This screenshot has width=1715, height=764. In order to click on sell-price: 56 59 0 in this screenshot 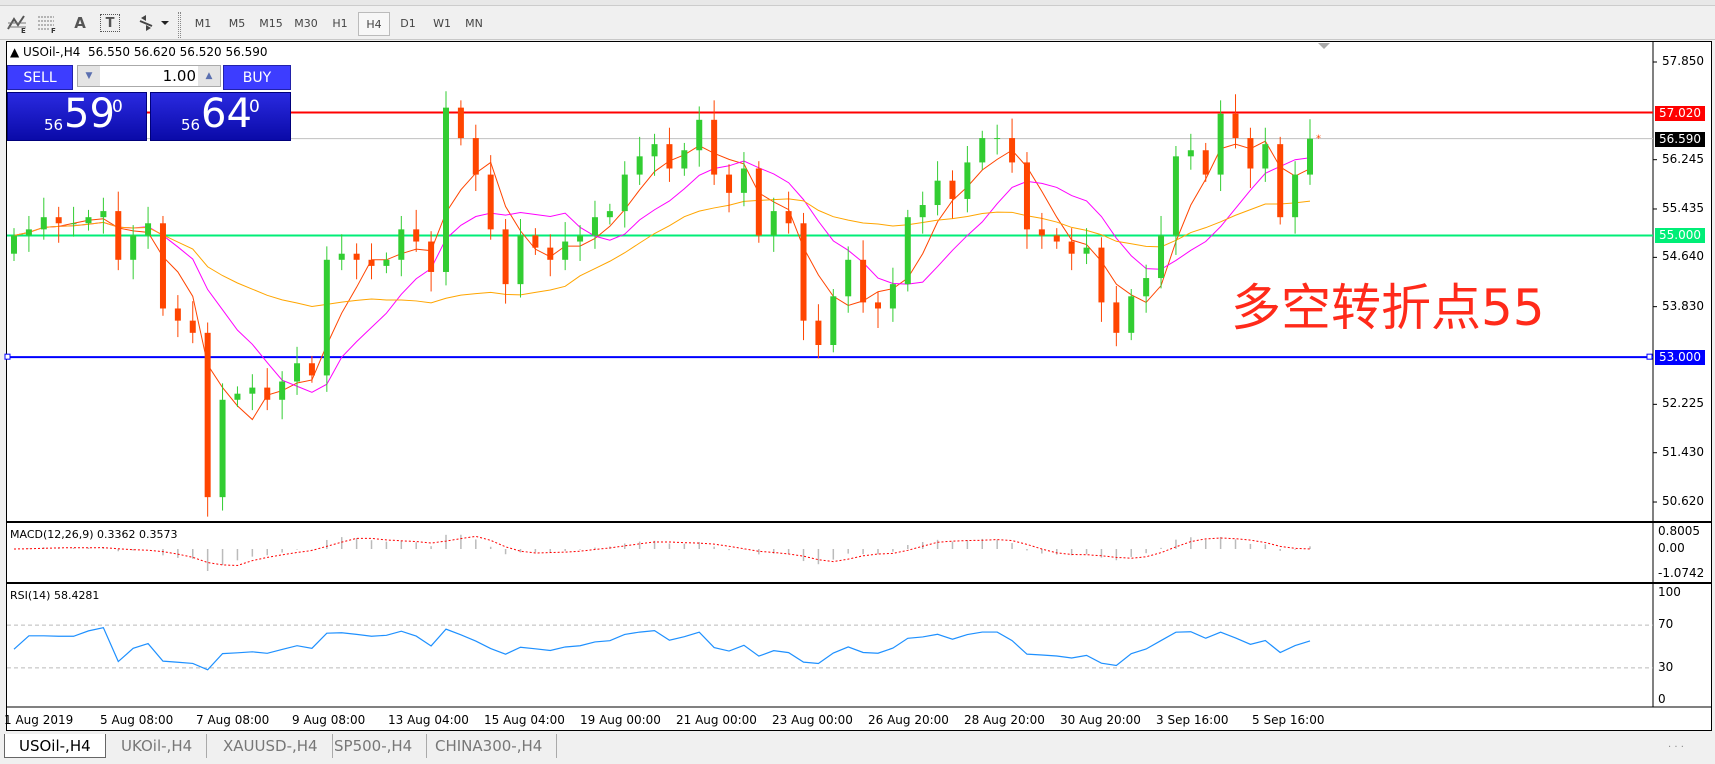, I will do `click(77, 116)`.